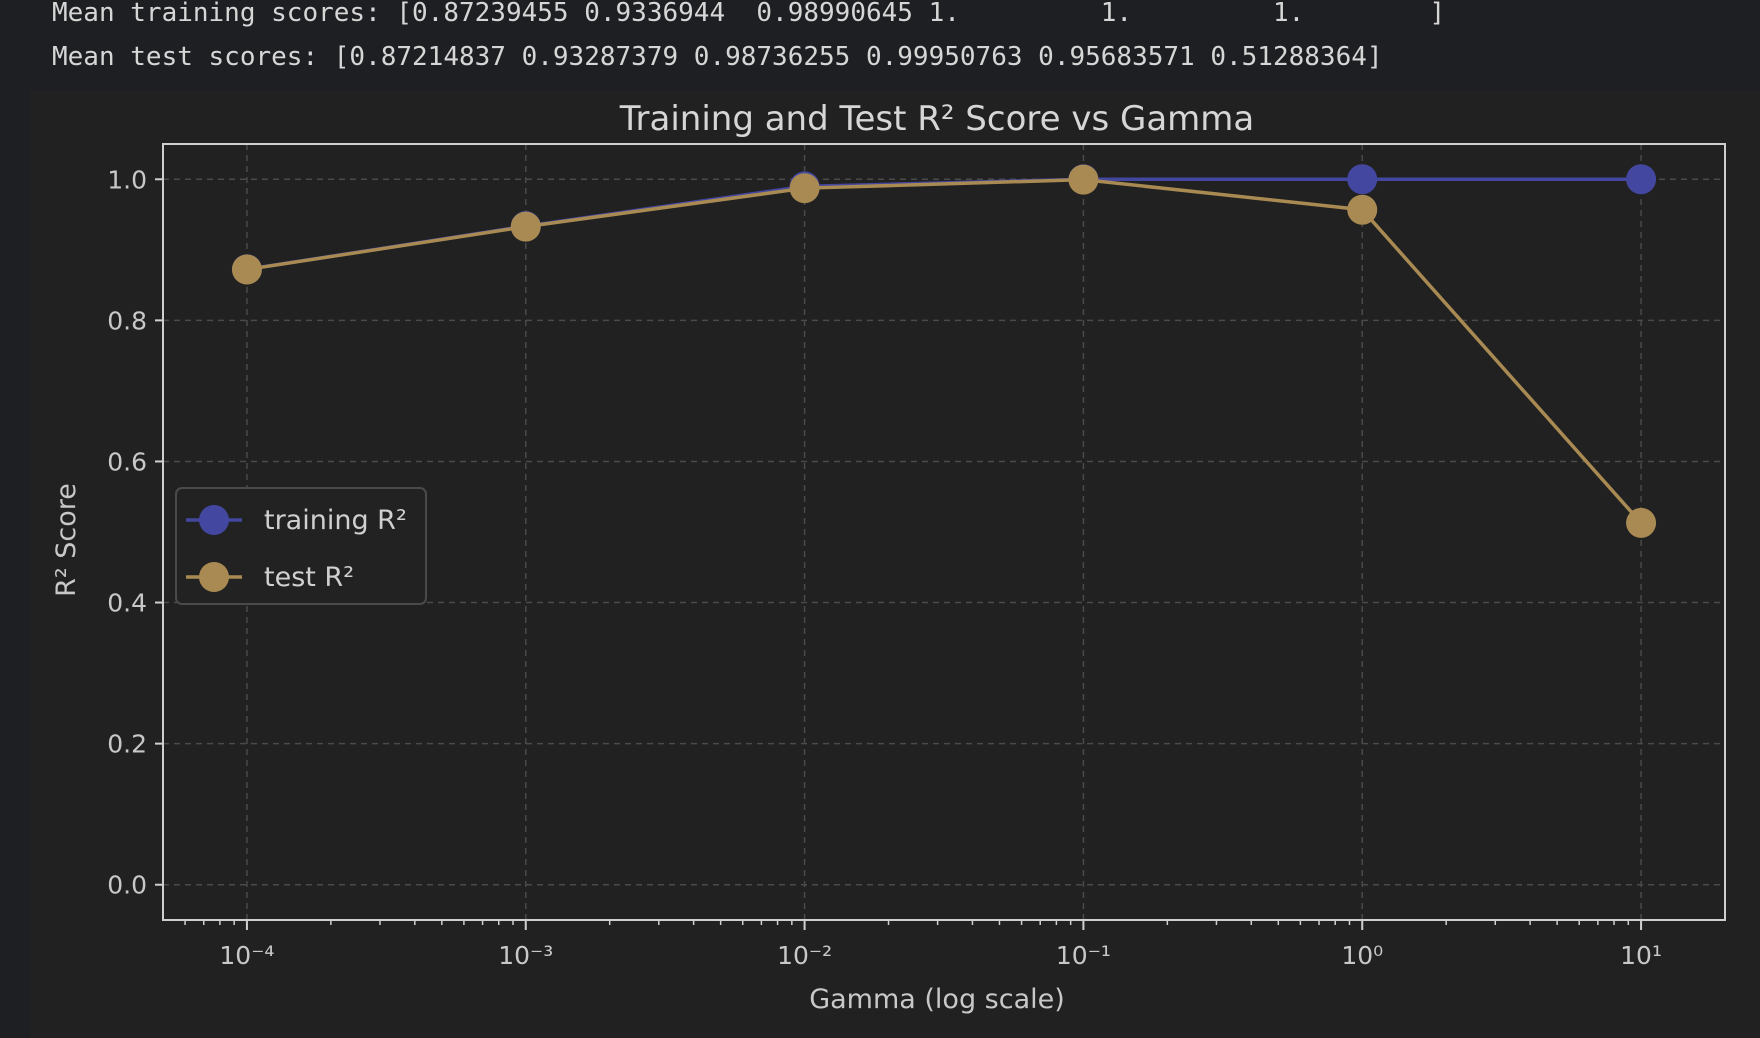 The height and width of the screenshot is (1038, 1760). I want to click on y-tick-label: 0.4, so click(127, 603).